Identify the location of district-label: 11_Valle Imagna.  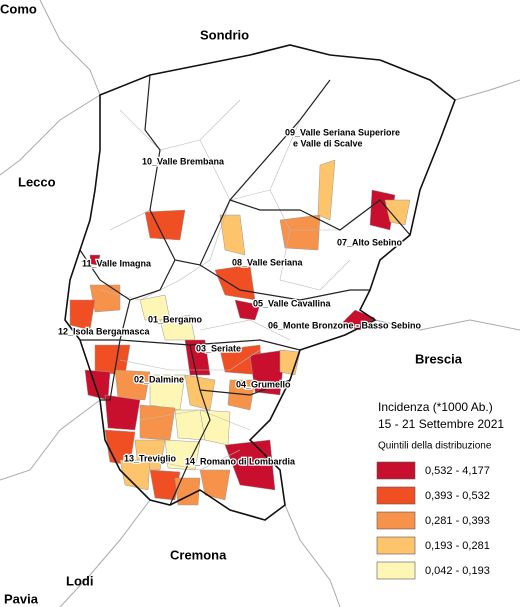
(117, 263).